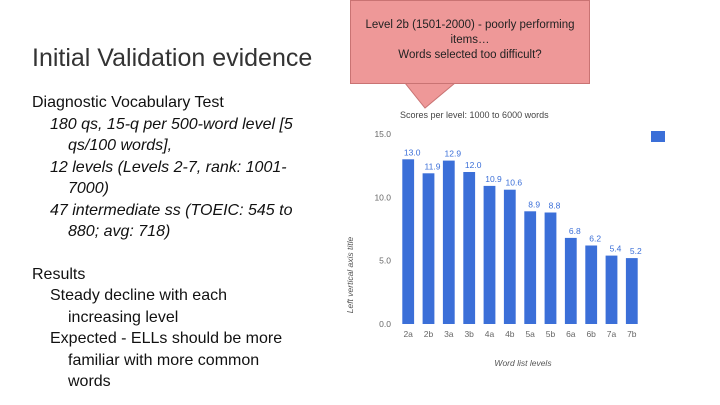  What do you see at coordinates (523, 363) in the screenshot?
I see `x-axis-title: Word list levels` at bounding box center [523, 363].